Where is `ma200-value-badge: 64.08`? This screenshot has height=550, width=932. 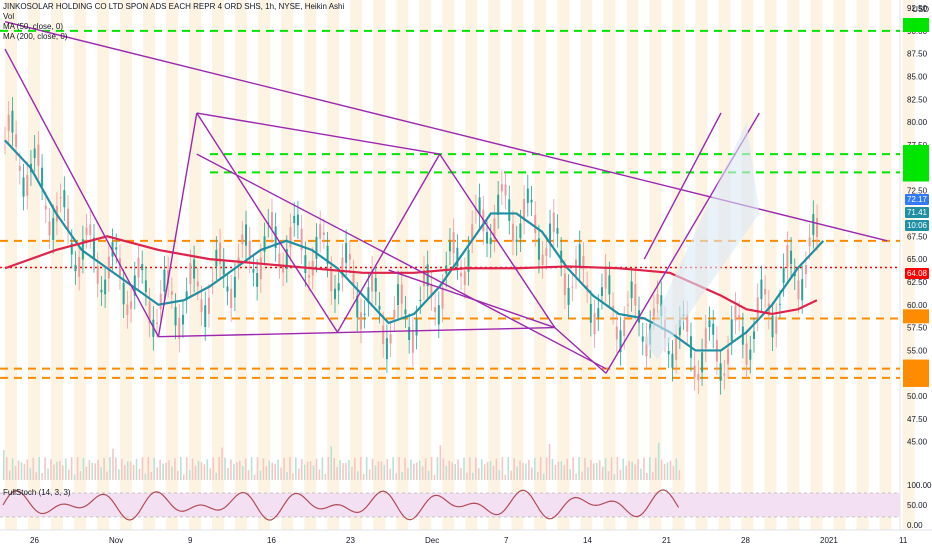 ma200-value-badge: 64.08 is located at coordinates (916, 273).